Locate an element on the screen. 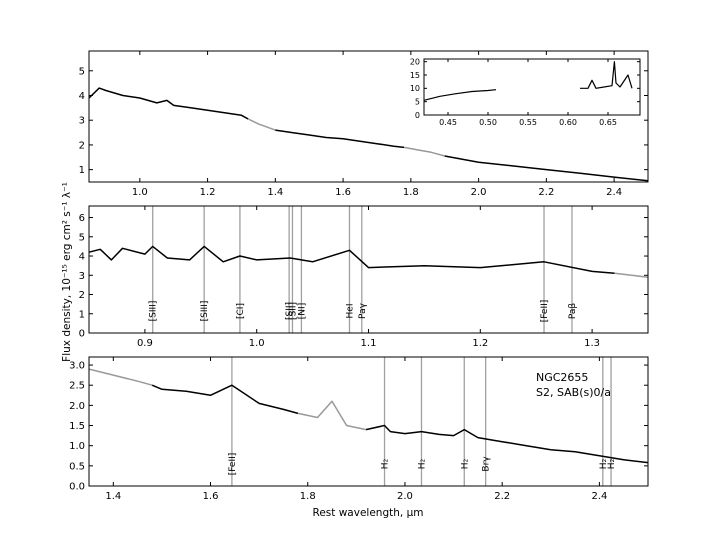 Image resolution: width=720 pixels, height=545 pixels. inset-ytick-label-3: 15 is located at coordinates (415, 75).